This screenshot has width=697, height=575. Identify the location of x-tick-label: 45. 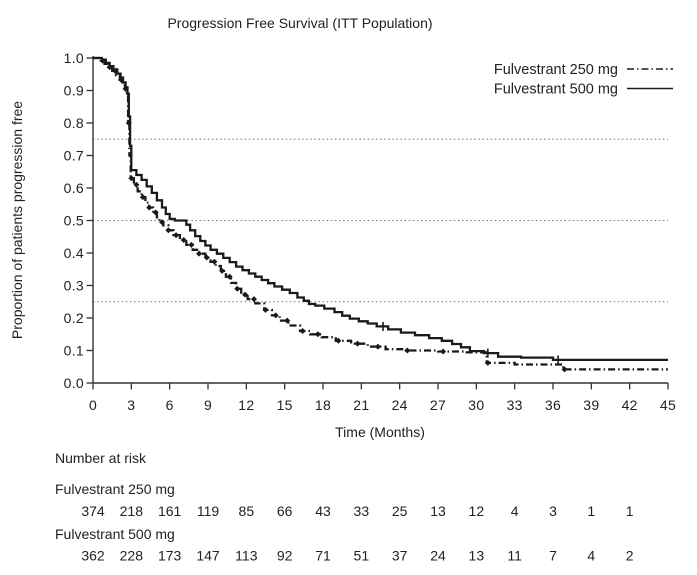
(668, 405).